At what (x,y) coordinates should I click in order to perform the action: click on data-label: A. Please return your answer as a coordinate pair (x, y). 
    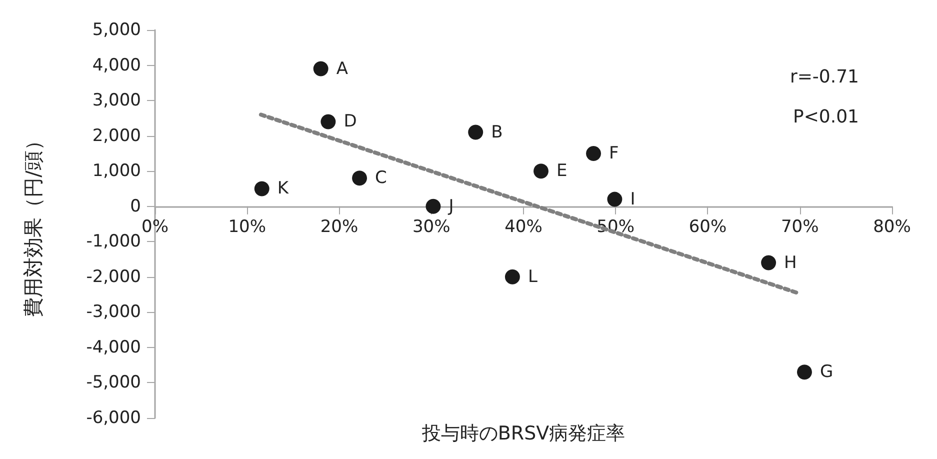
    Looking at the image, I should click on (342, 68).